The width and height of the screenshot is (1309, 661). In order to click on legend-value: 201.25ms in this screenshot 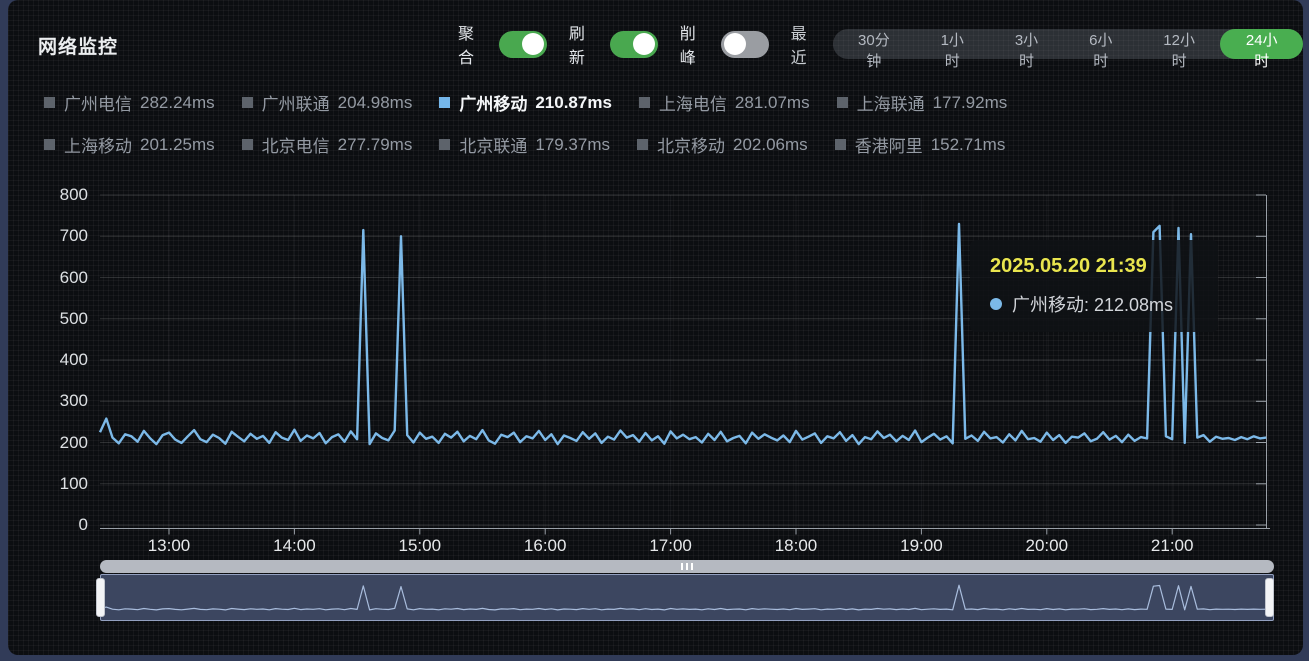, I will do `click(177, 144)`.